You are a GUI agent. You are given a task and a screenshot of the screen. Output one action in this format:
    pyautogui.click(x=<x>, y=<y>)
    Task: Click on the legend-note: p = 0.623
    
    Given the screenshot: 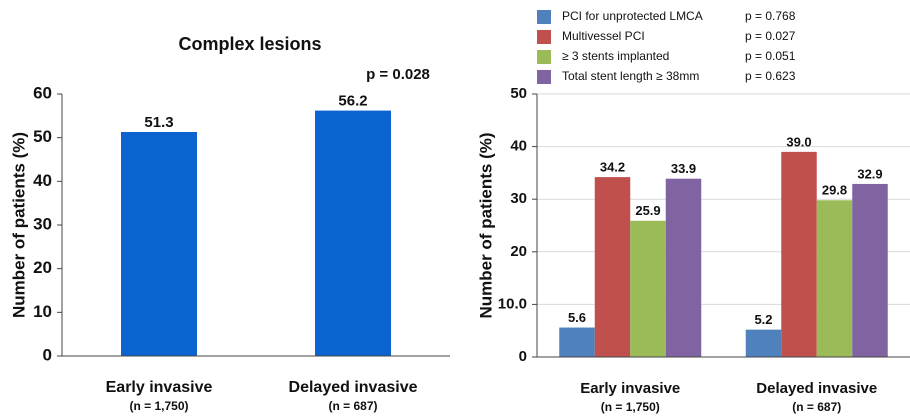 What is the action you would take?
    pyautogui.click(x=770, y=76)
    